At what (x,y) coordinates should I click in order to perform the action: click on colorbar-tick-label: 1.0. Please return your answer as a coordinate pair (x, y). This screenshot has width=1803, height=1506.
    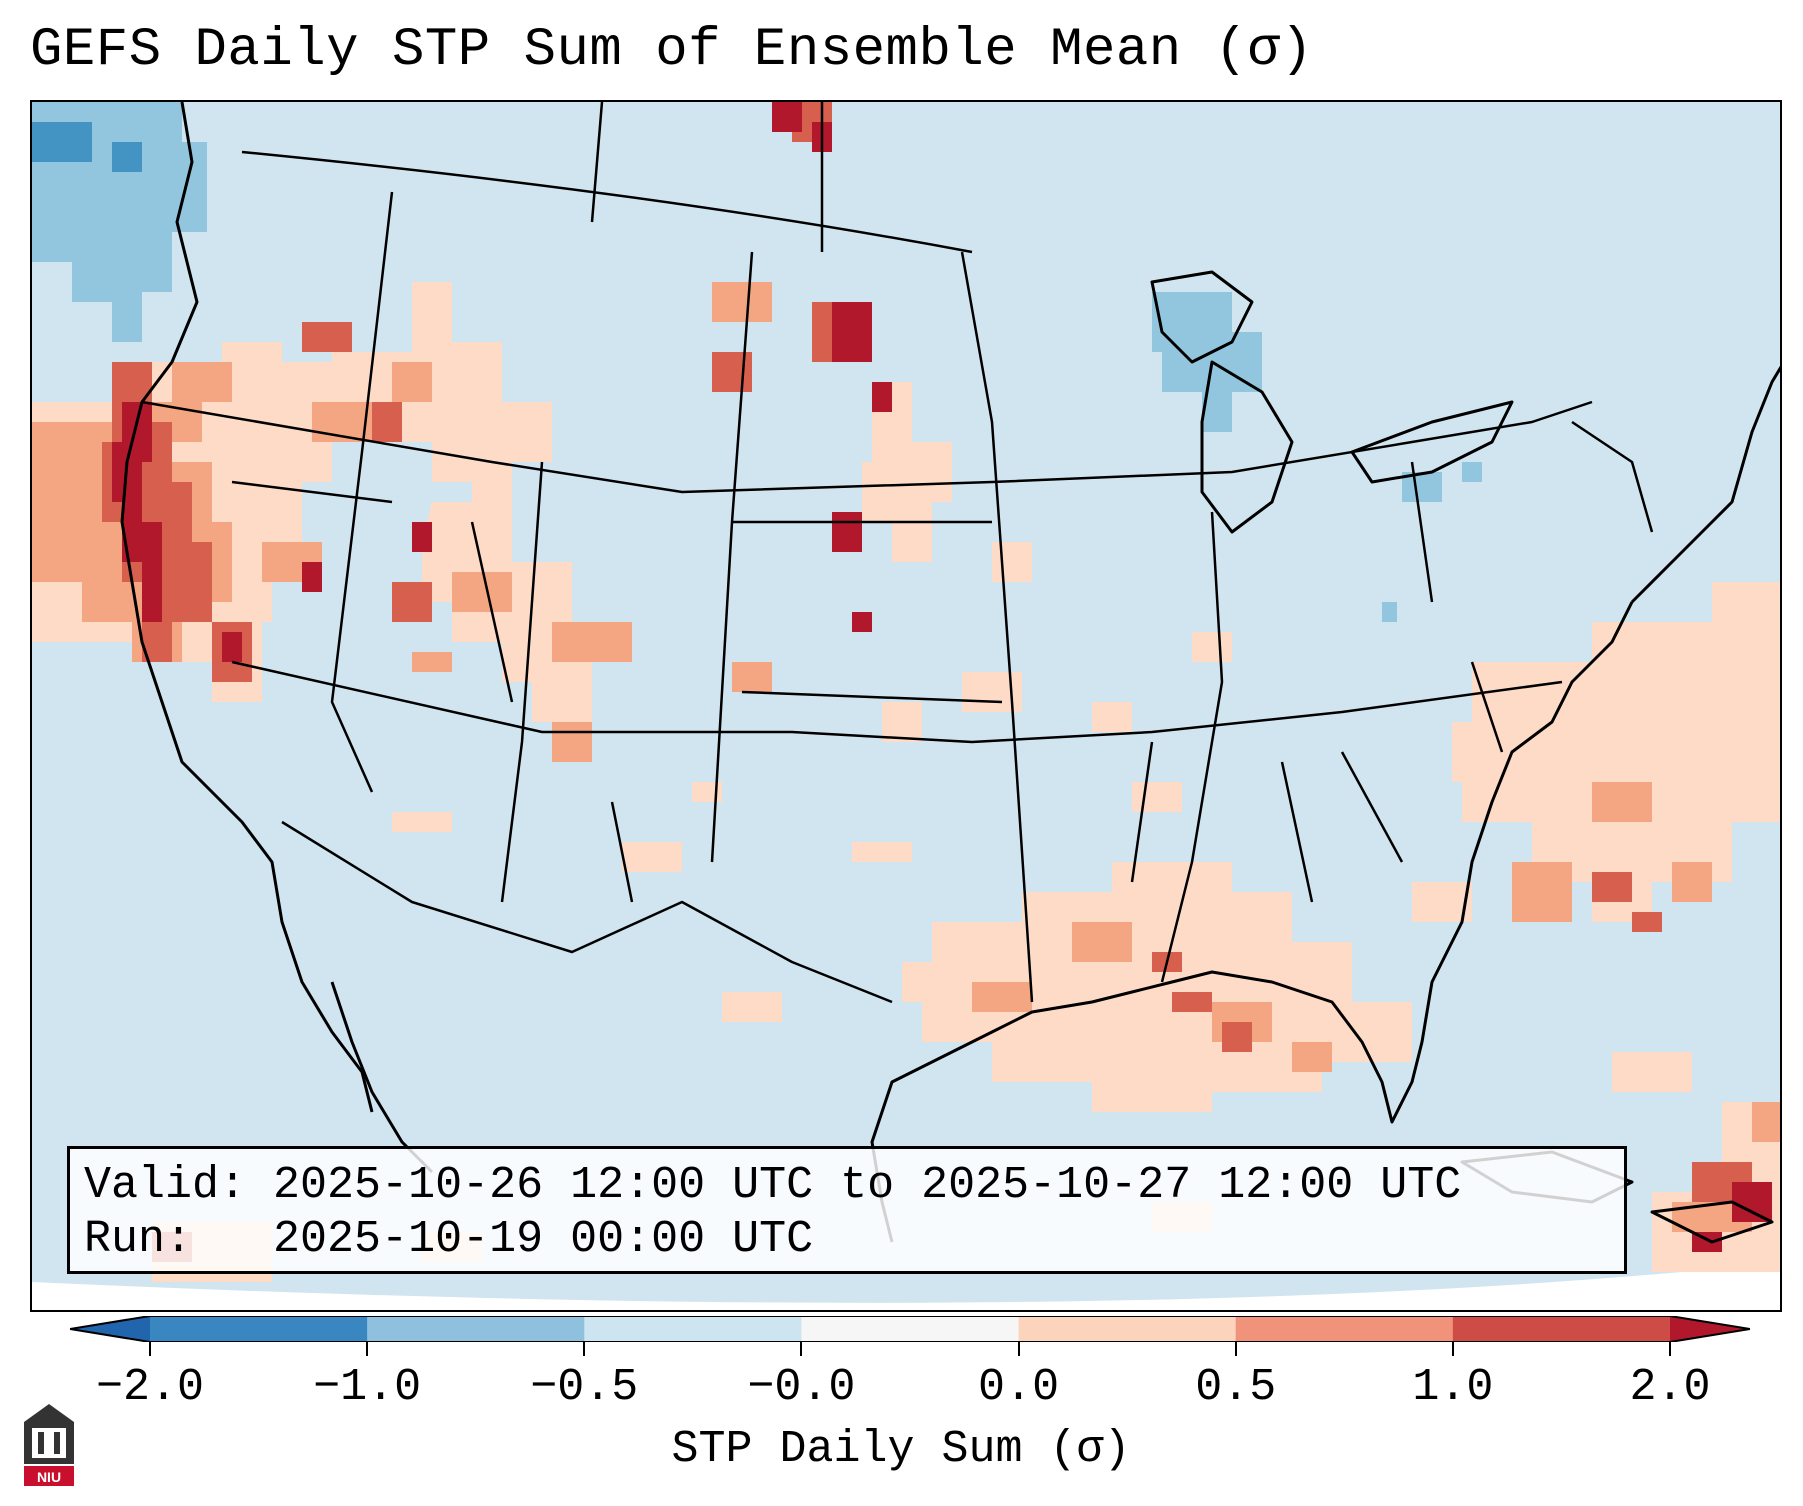
    Looking at the image, I should click on (1453, 1387).